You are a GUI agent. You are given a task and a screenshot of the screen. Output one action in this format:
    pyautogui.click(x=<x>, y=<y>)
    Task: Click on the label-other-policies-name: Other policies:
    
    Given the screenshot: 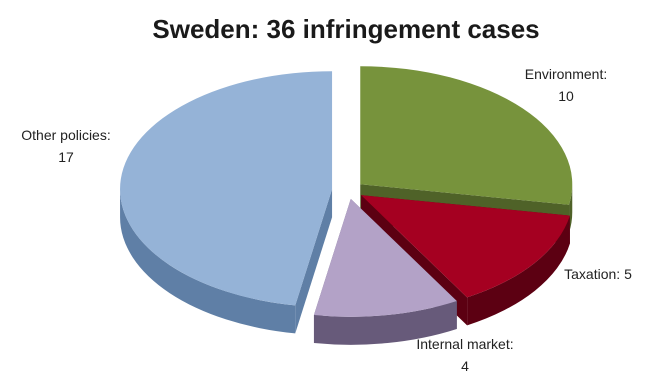 What is the action you would take?
    pyautogui.click(x=65, y=135)
    